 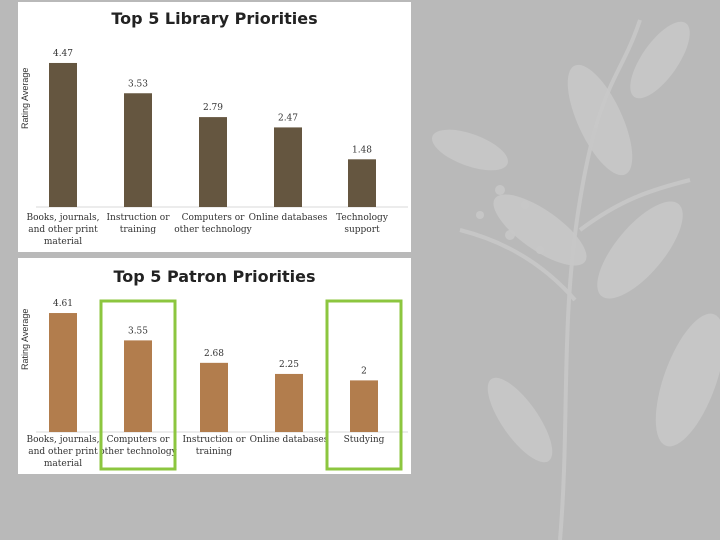 What do you see at coordinates (138, 84) in the screenshot?
I see `data-label: 3.53` at bounding box center [138, 84].